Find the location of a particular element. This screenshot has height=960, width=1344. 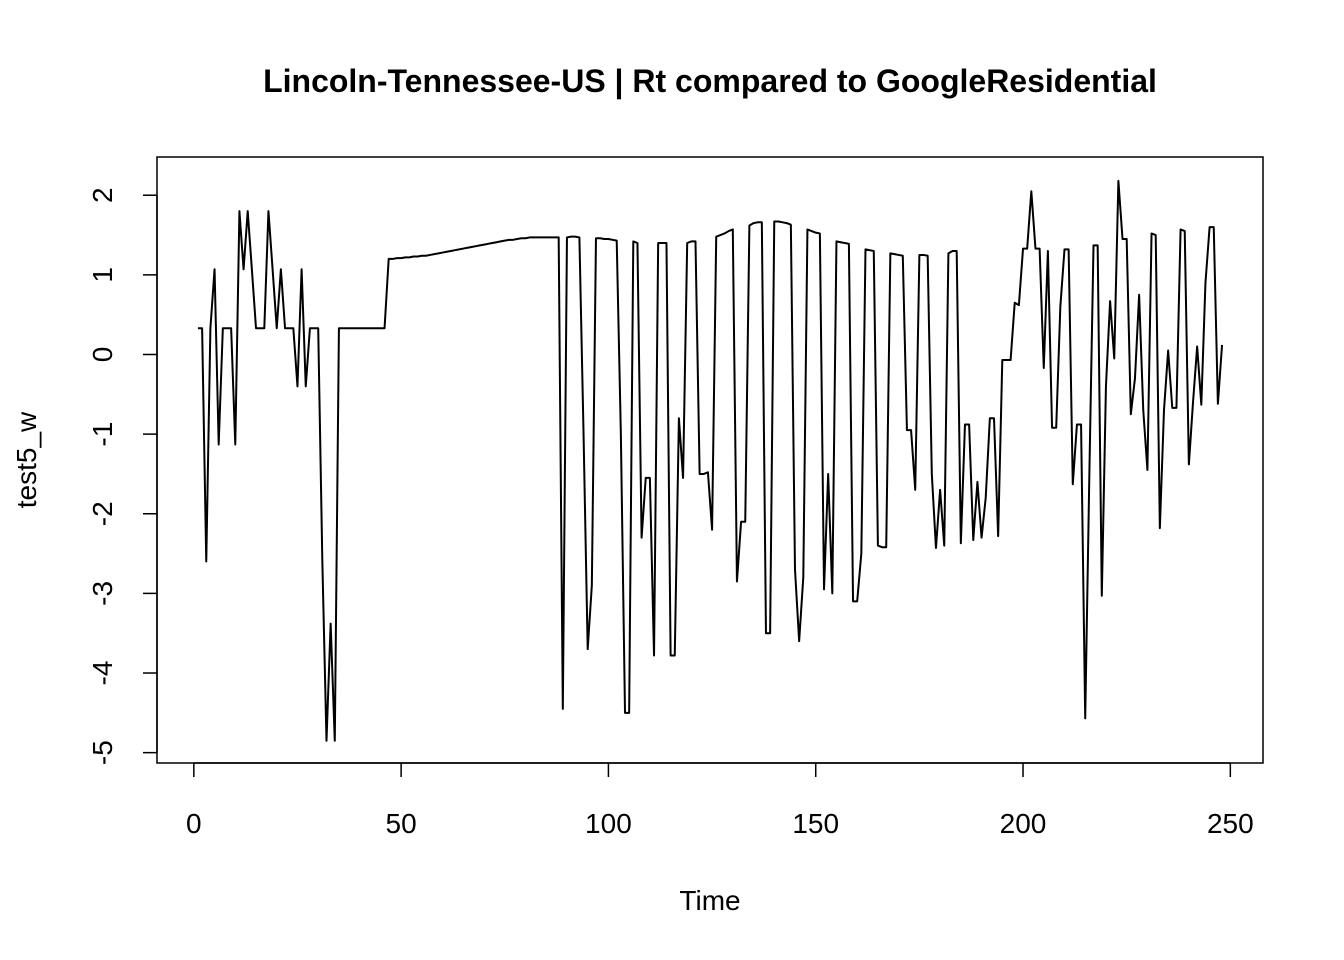

x-tick-label: 100 is located at coordinates (608, 823).